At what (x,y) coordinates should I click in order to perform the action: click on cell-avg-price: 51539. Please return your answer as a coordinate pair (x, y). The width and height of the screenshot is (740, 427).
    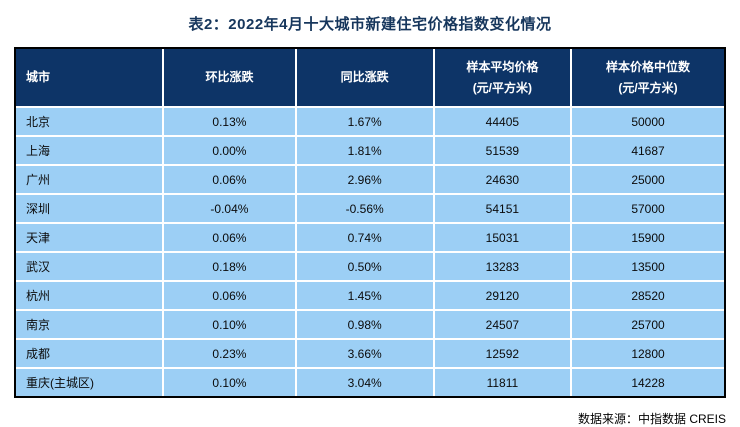
    Looking at the image, I should click on (503, 151).